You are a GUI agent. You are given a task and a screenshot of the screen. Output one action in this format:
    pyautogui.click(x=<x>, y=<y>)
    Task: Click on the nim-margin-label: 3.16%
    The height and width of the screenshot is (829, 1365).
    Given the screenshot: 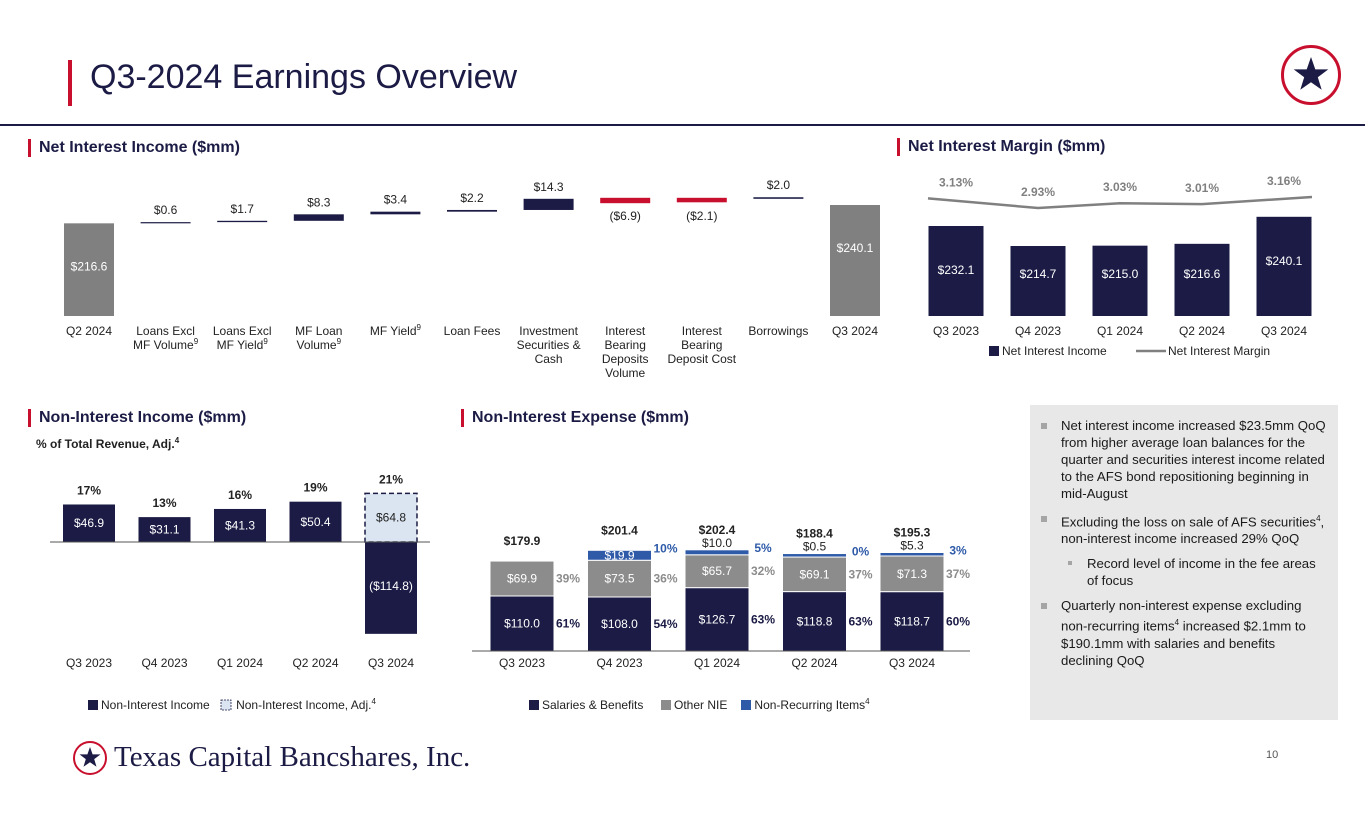 What is the action you would take?
    pyautogui.click(x=1284, y=181)
    